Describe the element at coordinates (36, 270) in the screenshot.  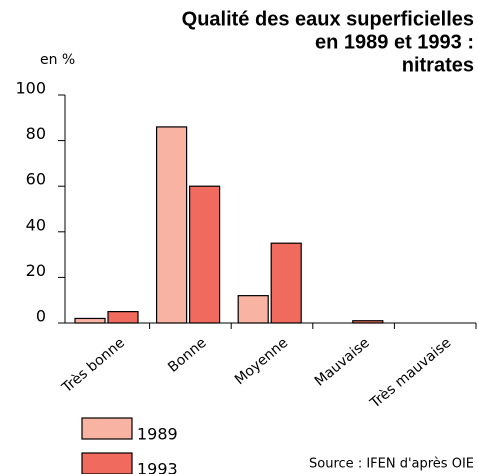
I see `y-tick-label: 20` at that location.